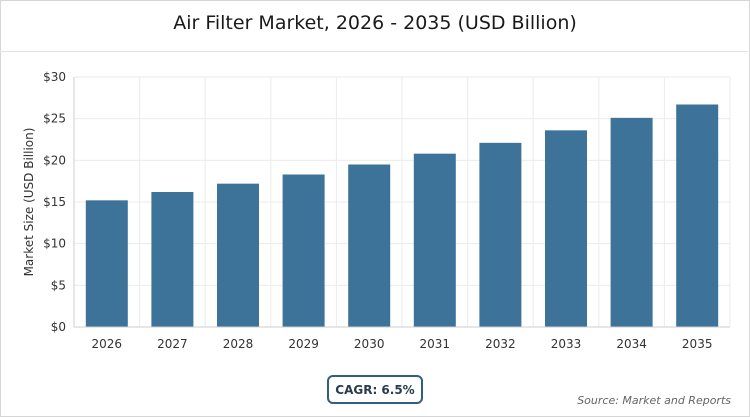 This screenshot has width=750, height=417. I want to click on x-tick-label: 2026, so click(107, 344).